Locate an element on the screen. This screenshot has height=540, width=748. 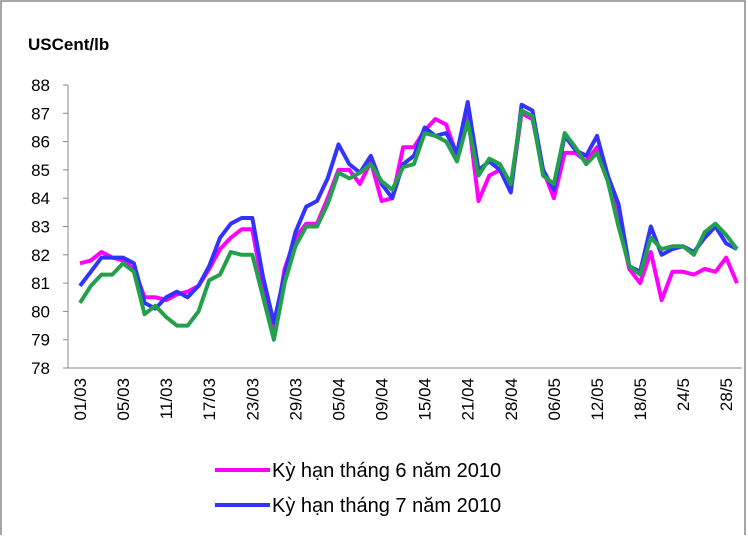
x-tick-label: 21/04 is located at coordinates (468, 399).